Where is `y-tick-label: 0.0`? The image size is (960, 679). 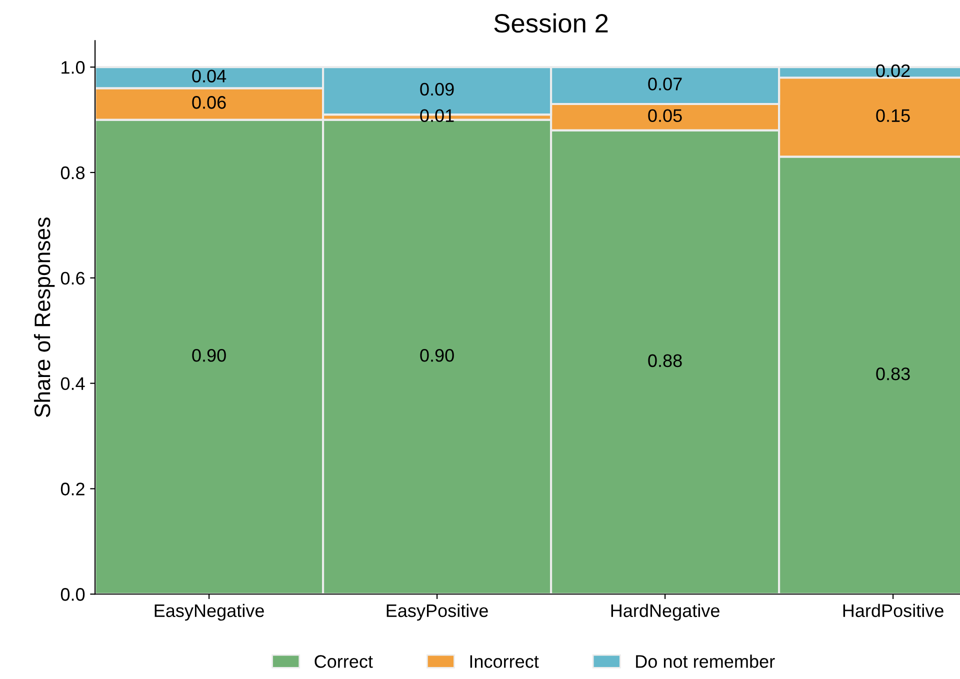 y-tick-label: 0.0 is located at coordinates (72, 594).